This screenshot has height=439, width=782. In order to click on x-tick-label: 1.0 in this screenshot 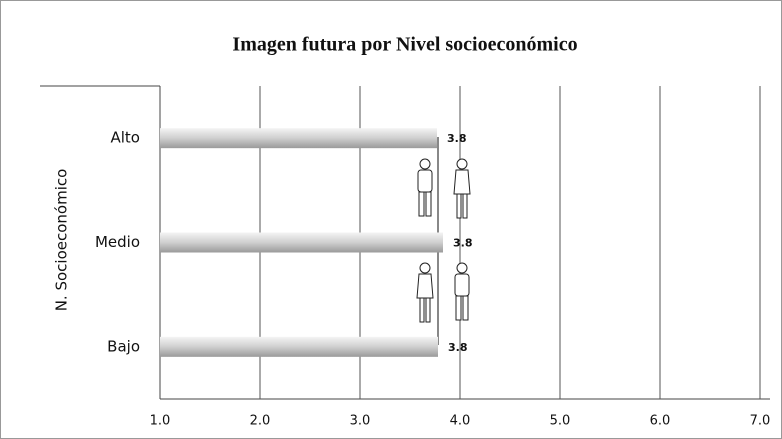, I will do `click(160, 421)`.